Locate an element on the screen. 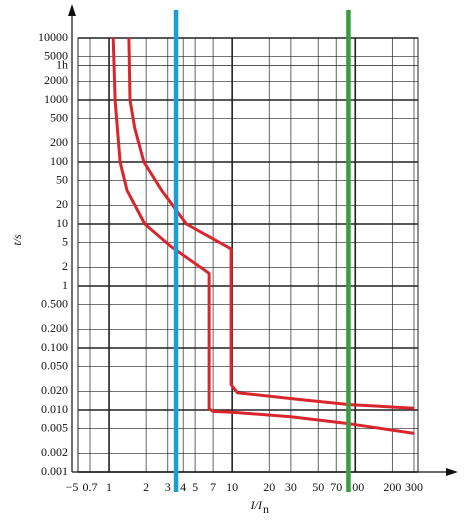  y-tick-label: 0.010 is located at coordinates (54, 409).